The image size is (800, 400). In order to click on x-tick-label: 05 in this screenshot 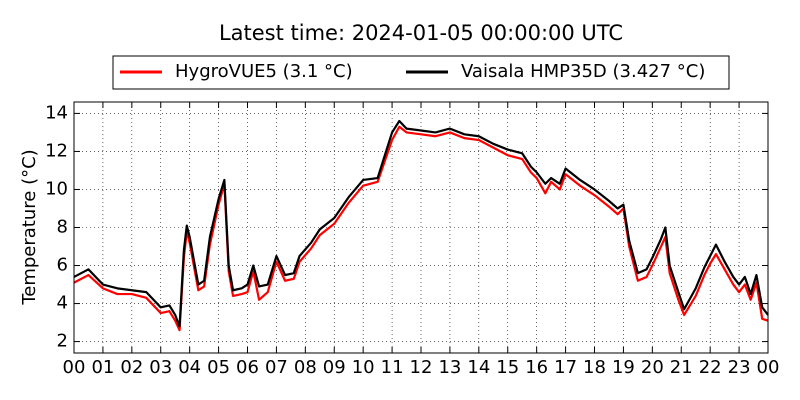, I will do `click(218, 367)`.